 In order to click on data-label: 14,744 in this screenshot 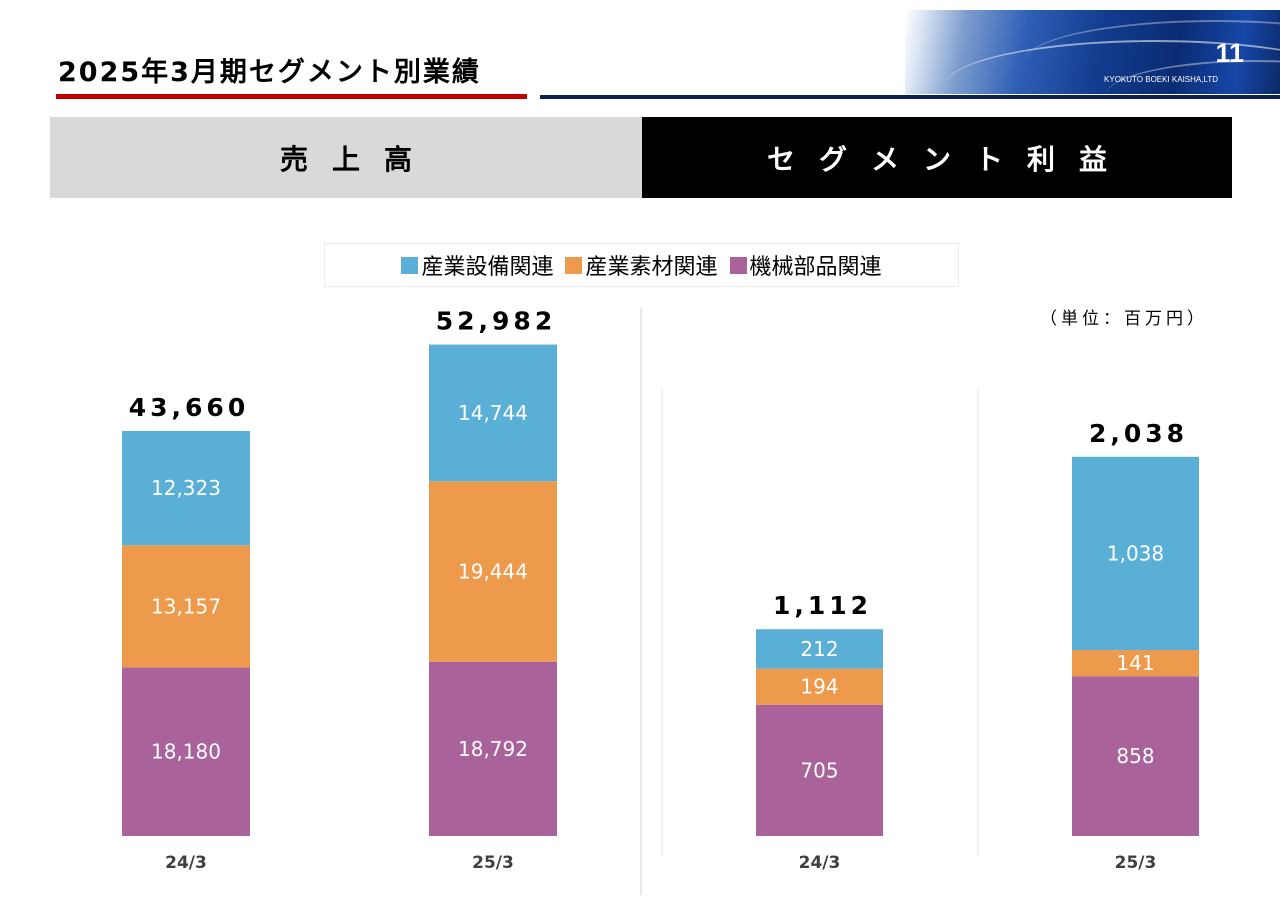, I will do `click(493, 413)`.